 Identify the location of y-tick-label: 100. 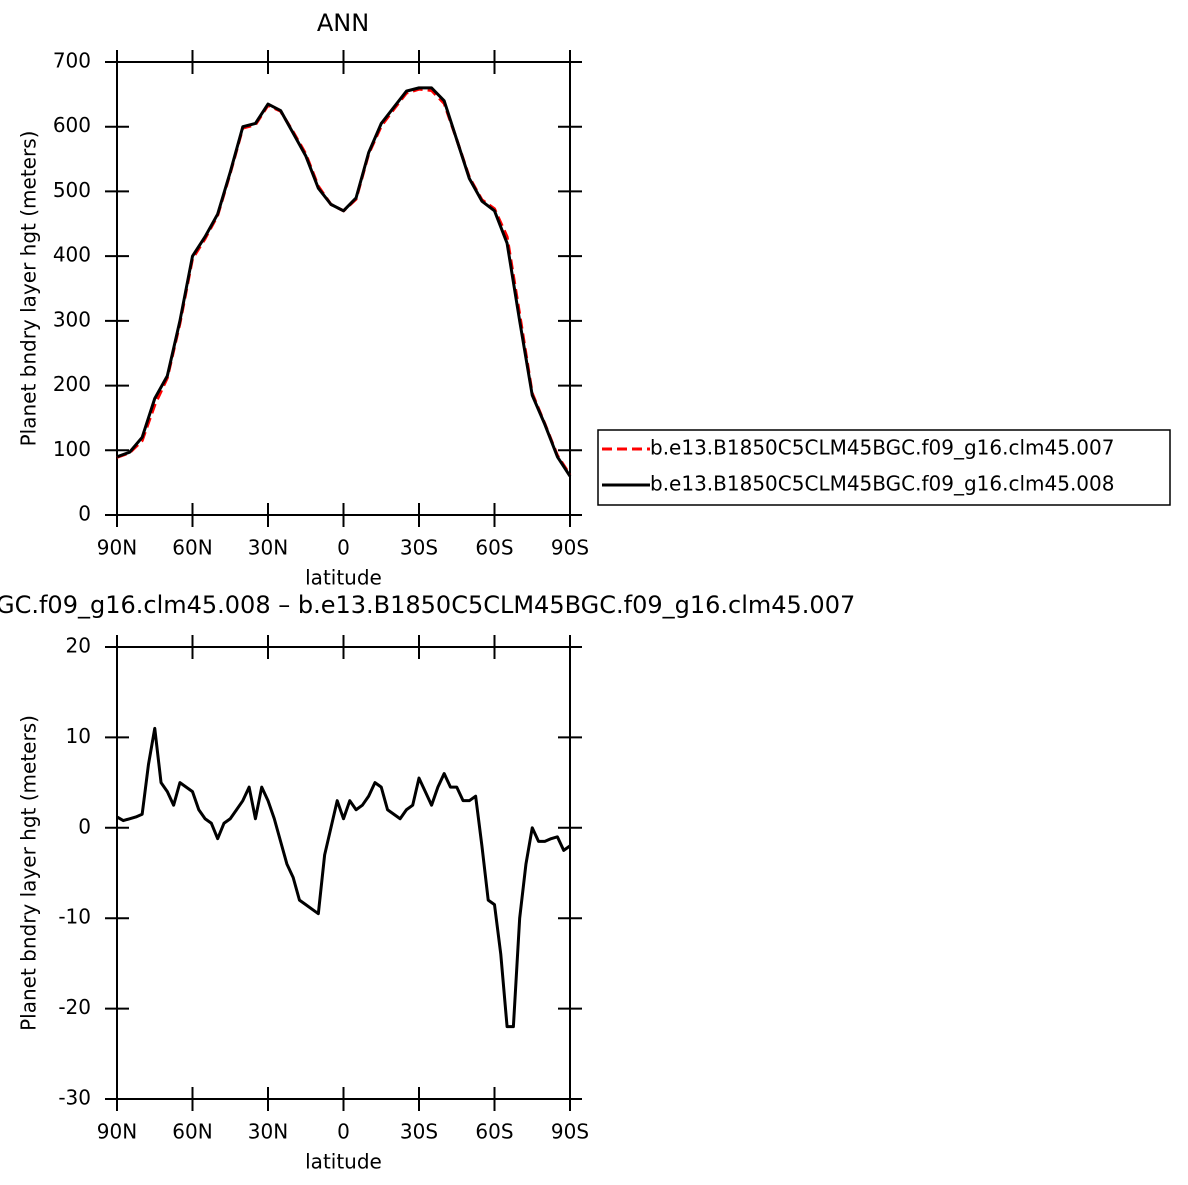
(72, 449).